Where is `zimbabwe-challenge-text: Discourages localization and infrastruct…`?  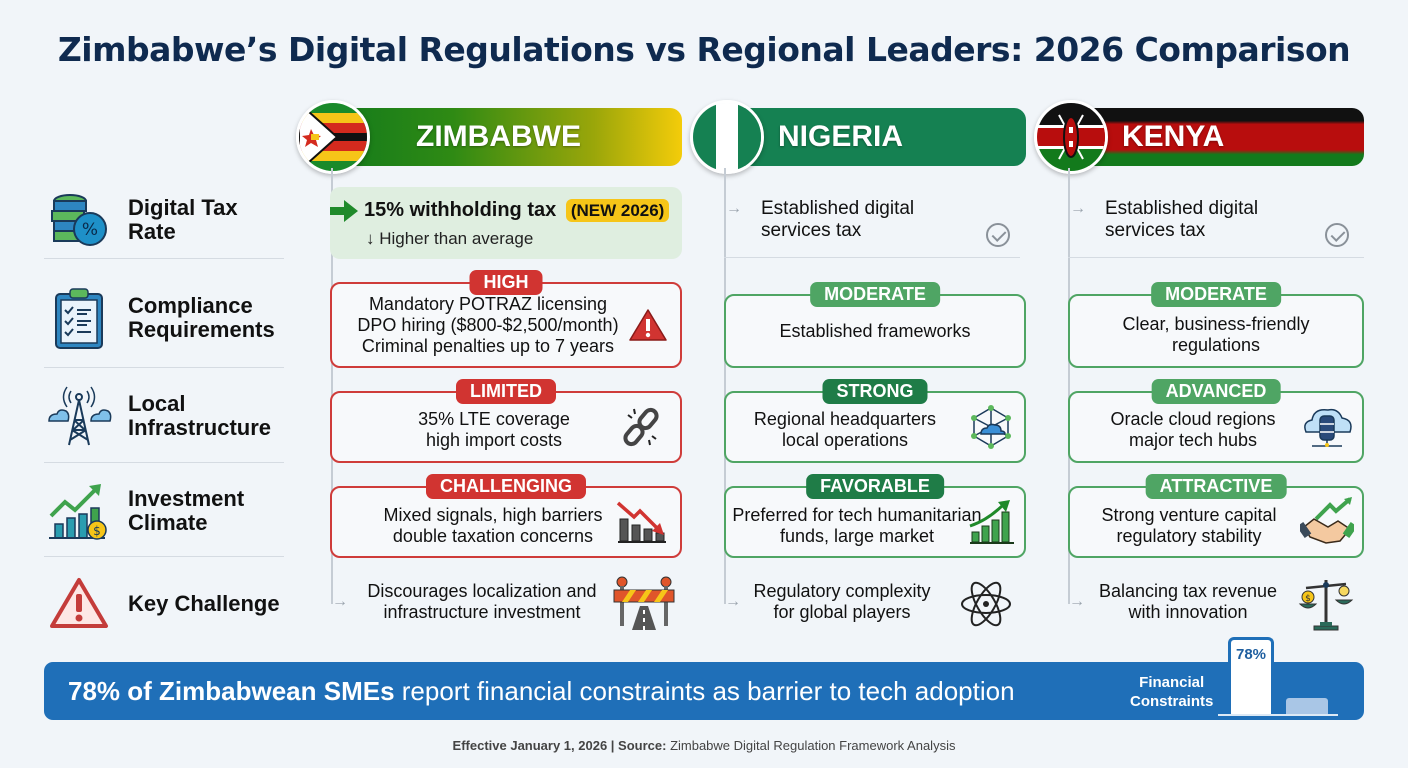 zimbabwe-challenge-text: Discourages localization and infrastruct… is located at coordinates (482, 602).